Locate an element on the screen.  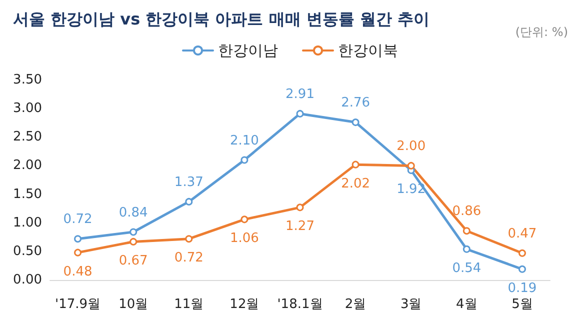
data-label: 2.02 is located at coordinates (355, 184).